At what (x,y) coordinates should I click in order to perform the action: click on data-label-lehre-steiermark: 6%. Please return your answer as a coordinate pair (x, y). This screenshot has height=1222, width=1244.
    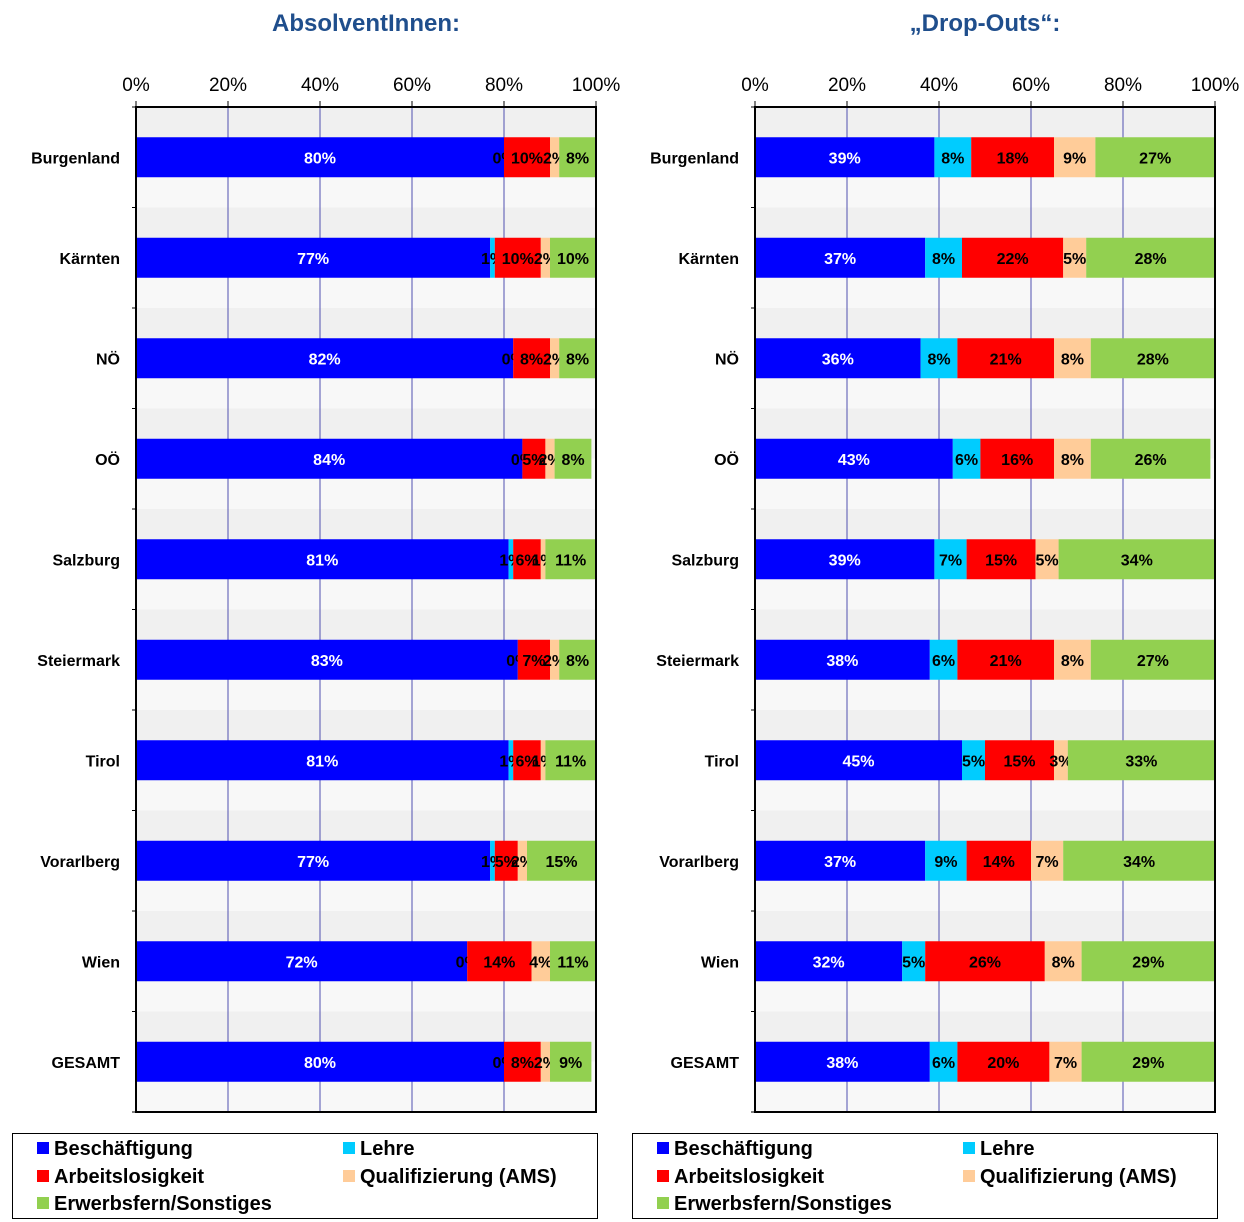
    Looking at the image, I should click on (943, 661).